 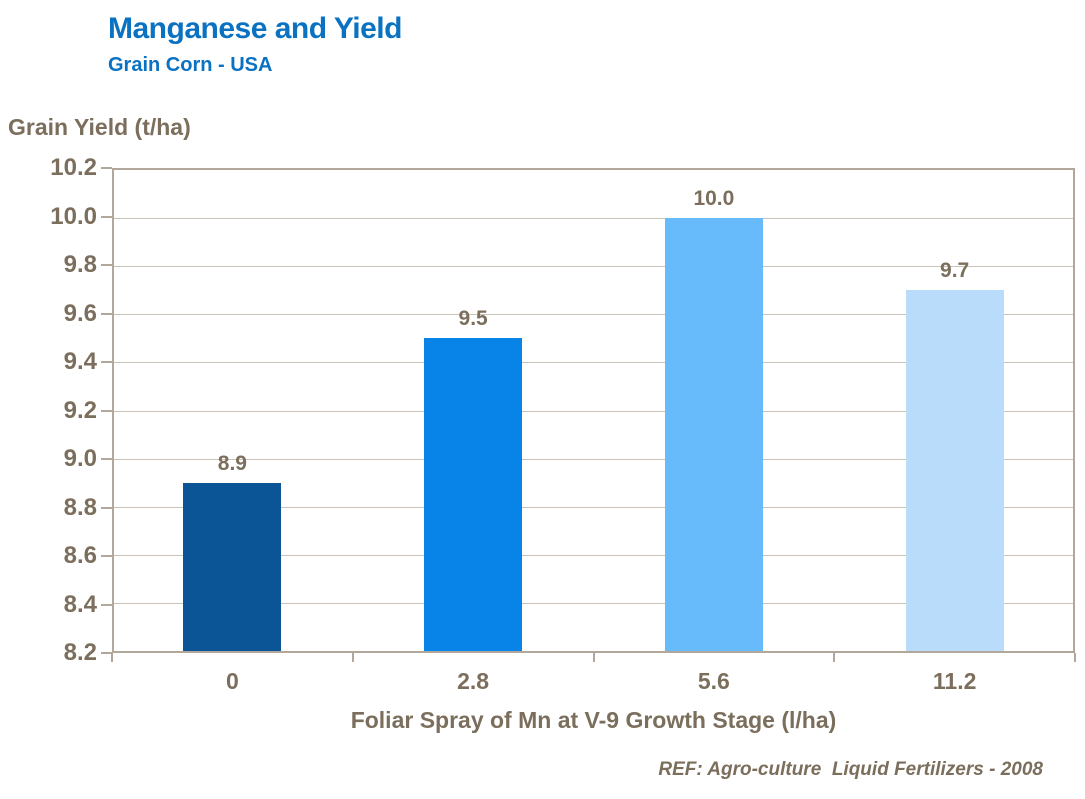 What do you see at coordinates (714, 199) in the screenshot?
I see `bar-value-label: 10.0` at bounding box center [714, 199].